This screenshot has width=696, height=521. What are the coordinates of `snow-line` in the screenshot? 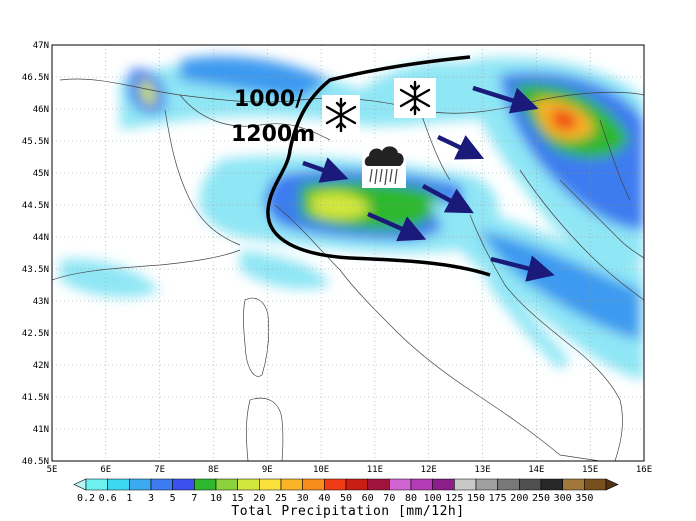 It's located at (378, 166).